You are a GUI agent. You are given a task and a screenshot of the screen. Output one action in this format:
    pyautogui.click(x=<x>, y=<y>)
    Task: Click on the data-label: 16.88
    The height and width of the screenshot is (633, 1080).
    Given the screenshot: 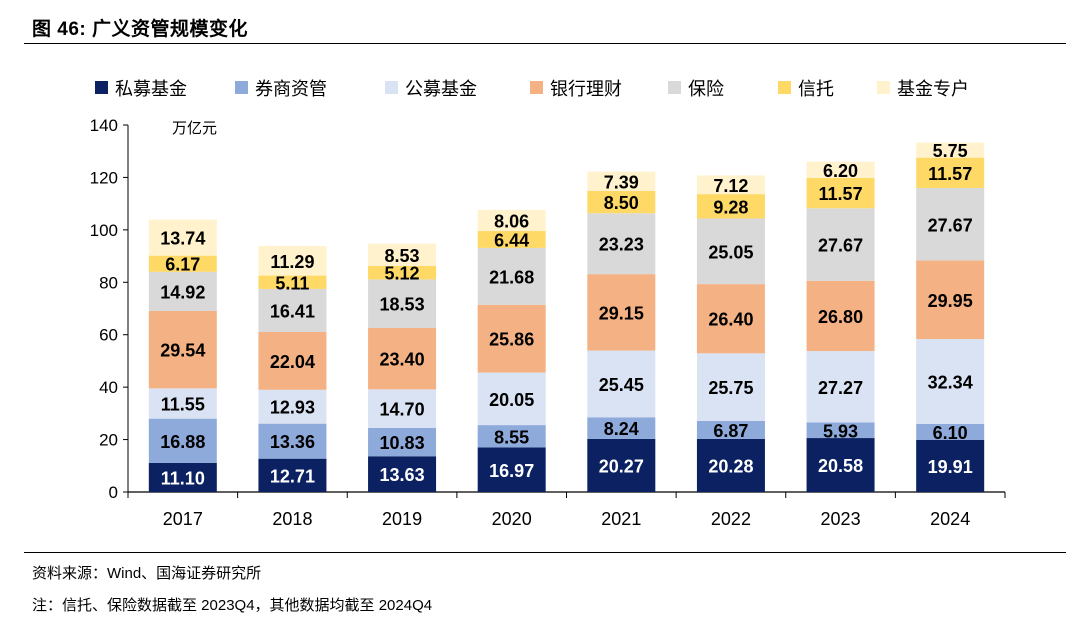 What is the action you would take?
    pyautogui.click(x=182, y=442)
    